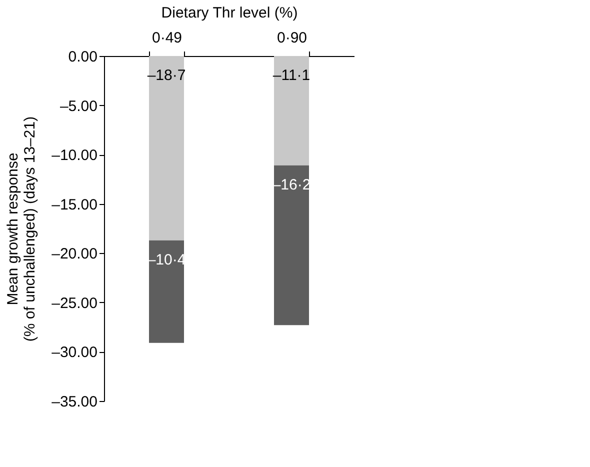 This screenshot has width=590, height=467. What do you see at coordinates (75, 303) in the screenshot?
I see `y-tick-label: –25.00` at bounding box center [75, 303].